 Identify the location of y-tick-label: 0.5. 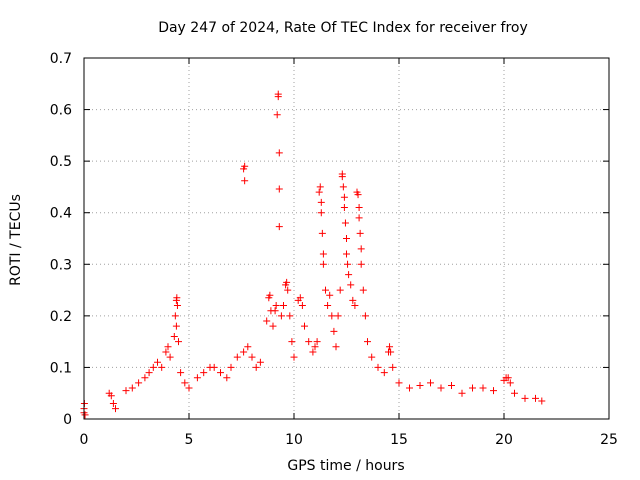
(61, 162).